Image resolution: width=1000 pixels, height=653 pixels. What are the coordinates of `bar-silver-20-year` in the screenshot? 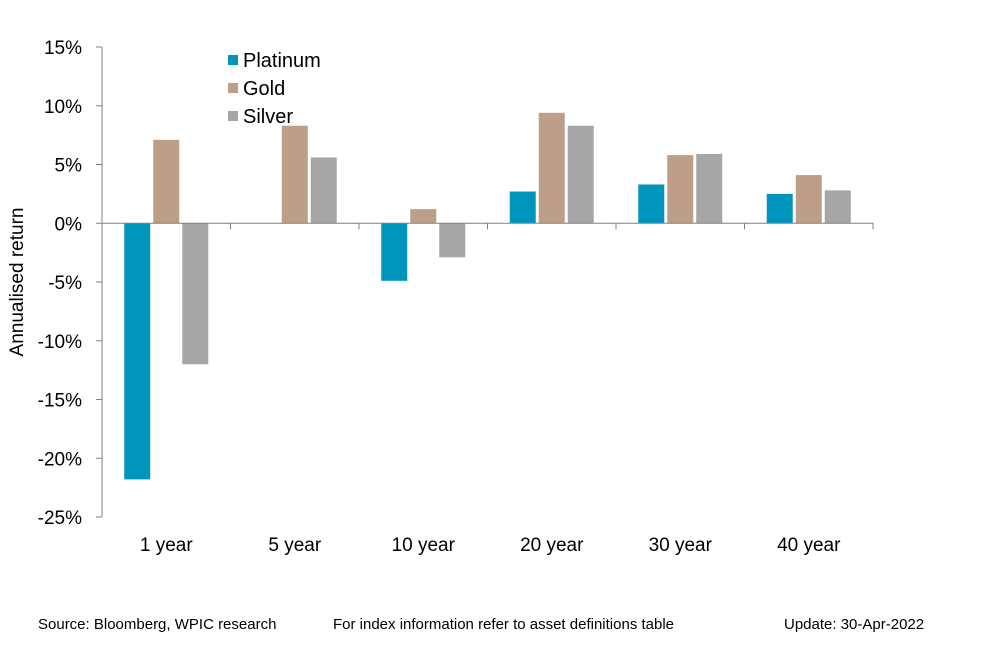 It's located at (580, 174).